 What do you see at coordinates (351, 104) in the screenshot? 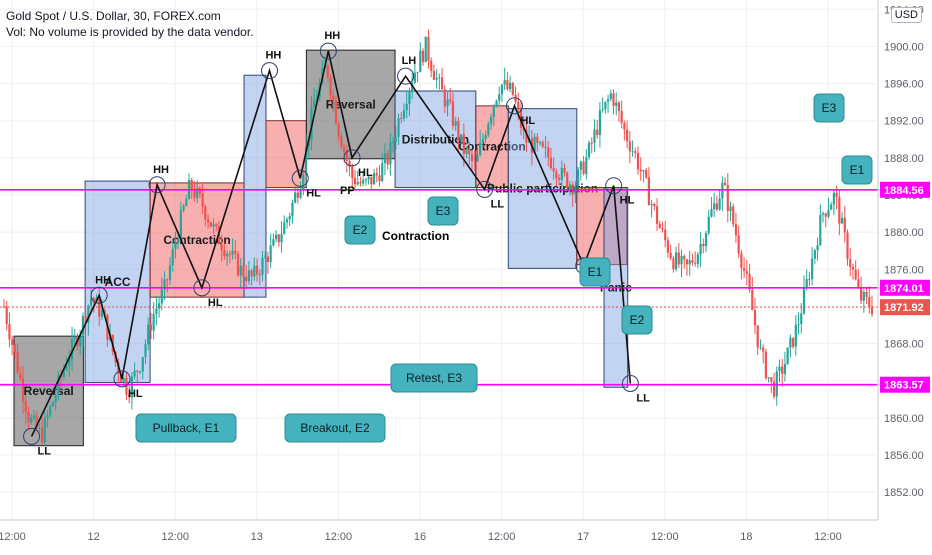
I see `zone-label: Reversal` at bounding box center [351, 104].